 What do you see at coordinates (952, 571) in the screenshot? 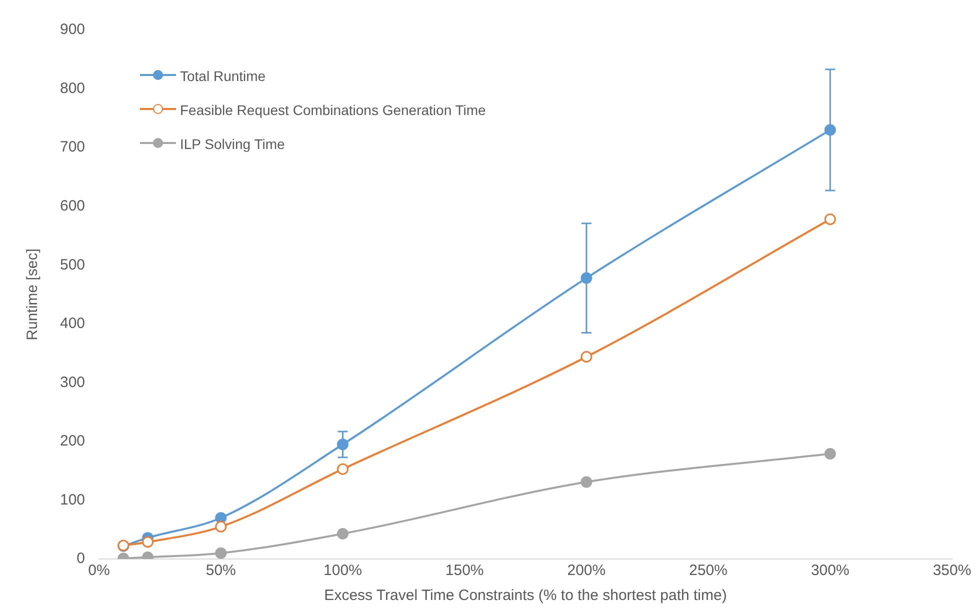
I see `x-tick-label: 350%` at bounding box center [952, 571].